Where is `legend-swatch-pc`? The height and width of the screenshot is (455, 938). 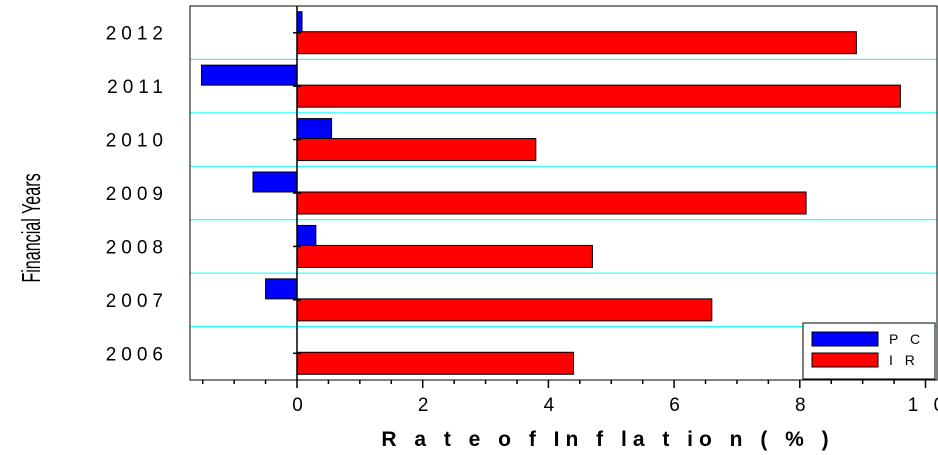
legend-swatch-pc is located at coordinates (845, 339).